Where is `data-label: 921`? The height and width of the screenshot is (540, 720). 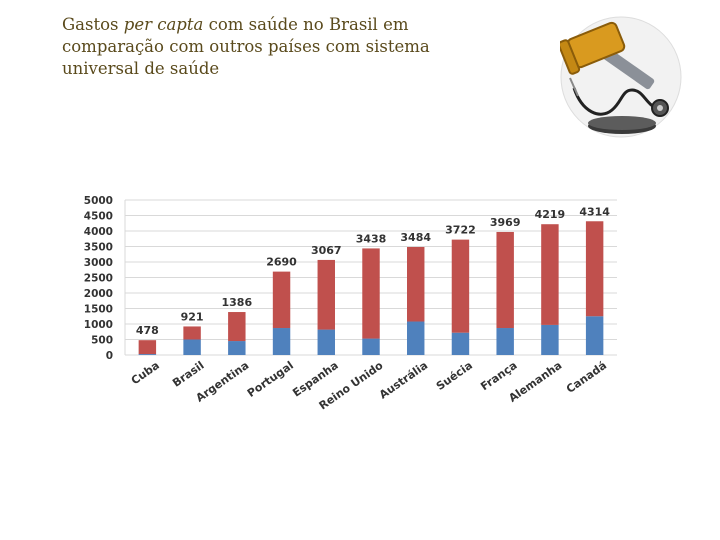 data-label: 921 is located at coordinates (192, 316).